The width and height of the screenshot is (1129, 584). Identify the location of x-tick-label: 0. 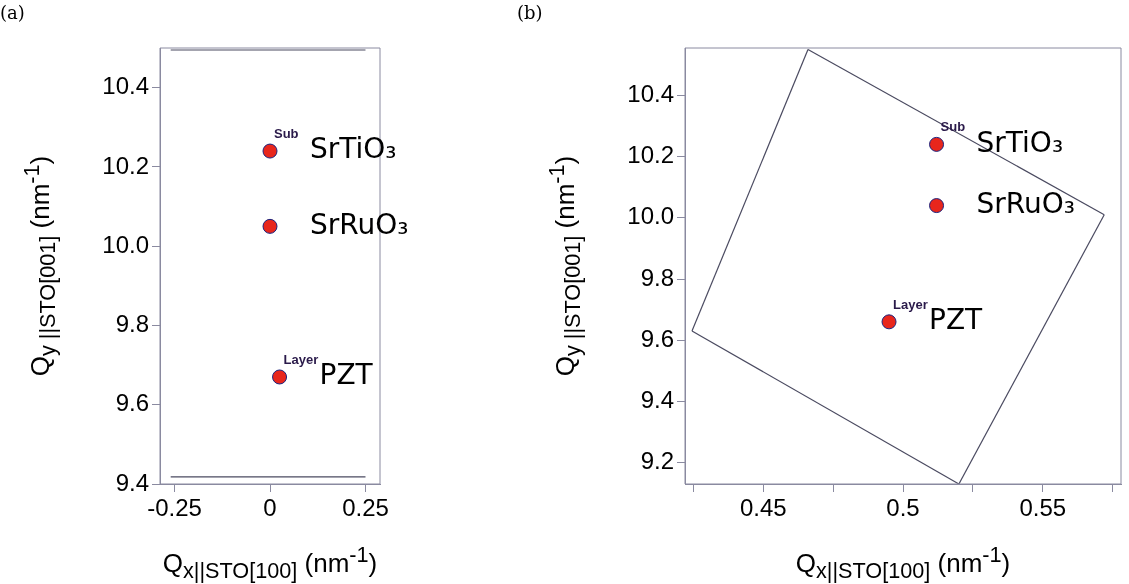
(270, 508).